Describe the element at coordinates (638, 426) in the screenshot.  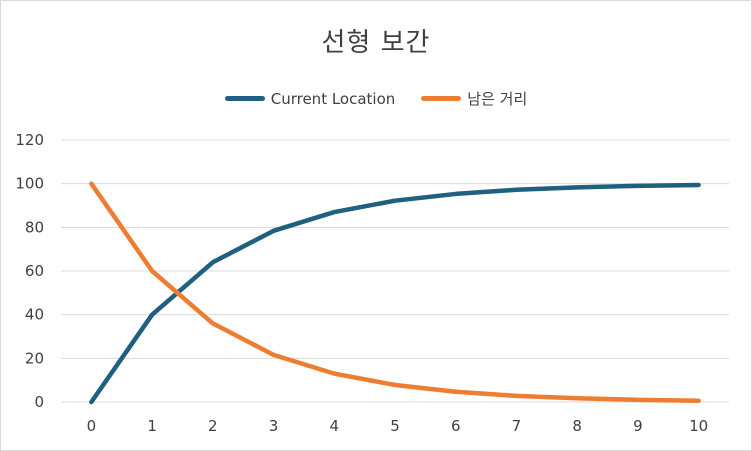
I see `x-tick-label: 9` at that location.